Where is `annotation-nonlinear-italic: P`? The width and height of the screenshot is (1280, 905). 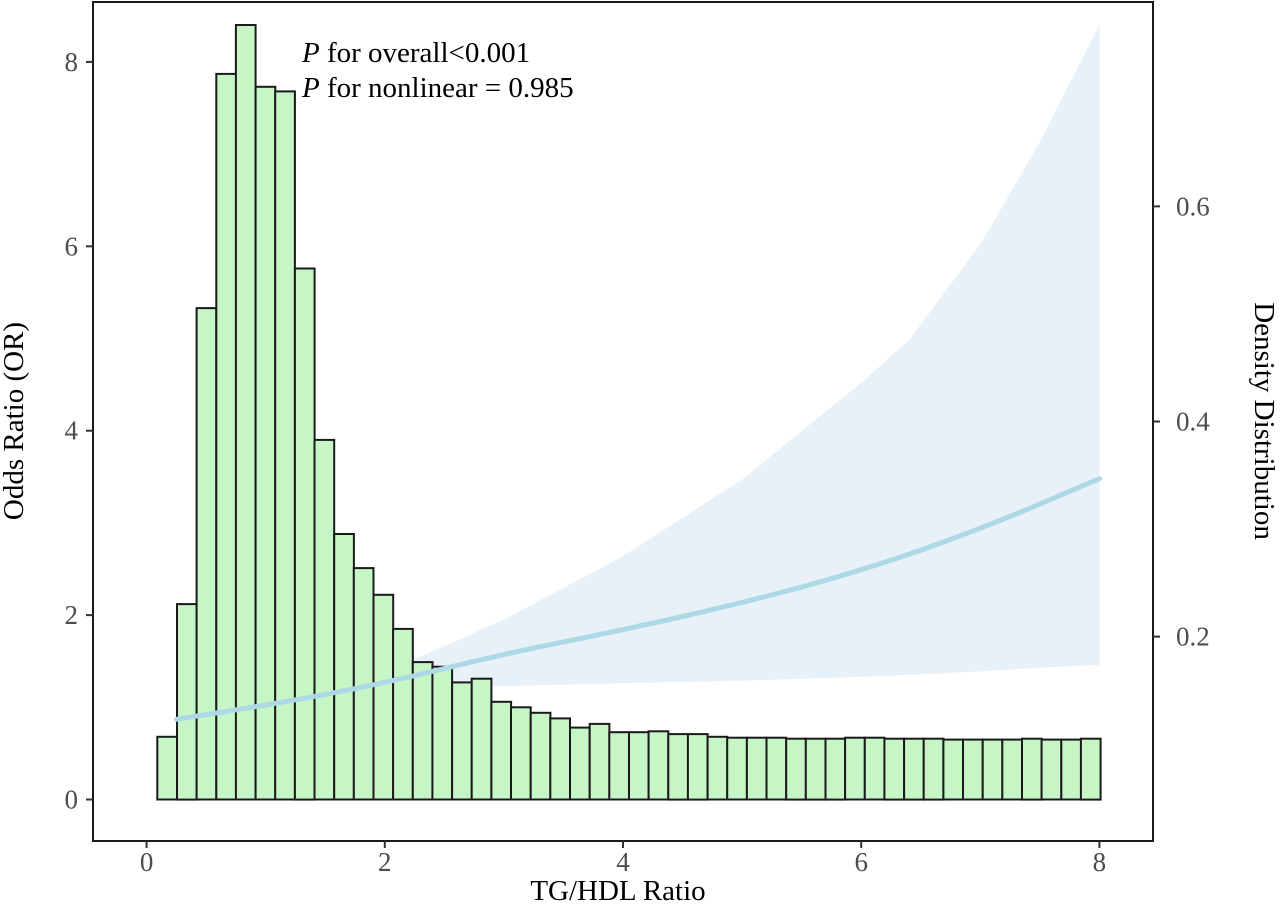
annotation-nonlinear-italic: P is located at coordinates (310, 88).